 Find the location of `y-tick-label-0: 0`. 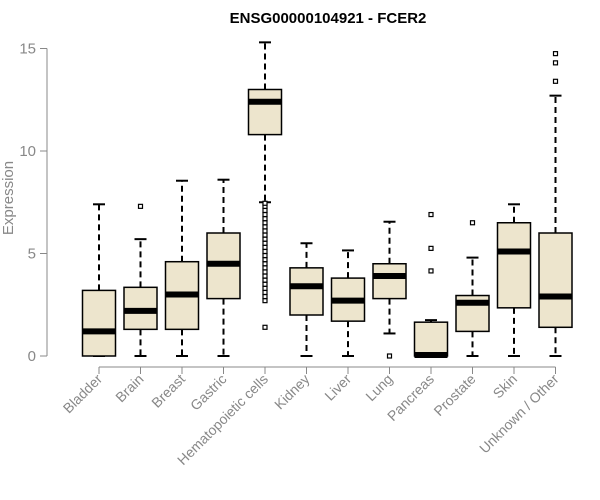

y-tick-label-0: 0 is located at coordinates (32, 356).